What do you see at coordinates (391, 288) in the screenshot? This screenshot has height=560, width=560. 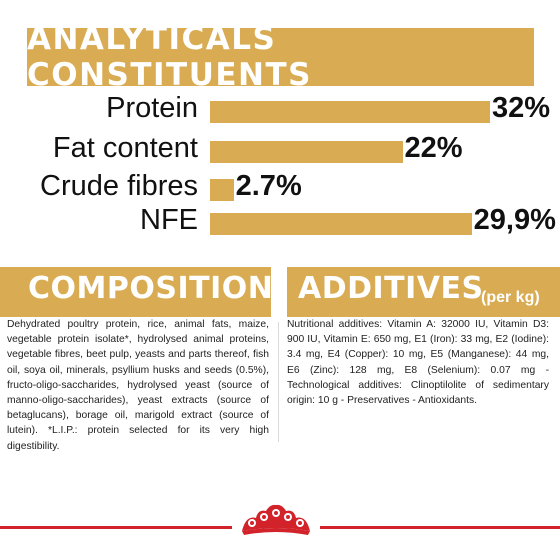 I see `additives-title: ADDITIVES` at bounding box center [391, 288].